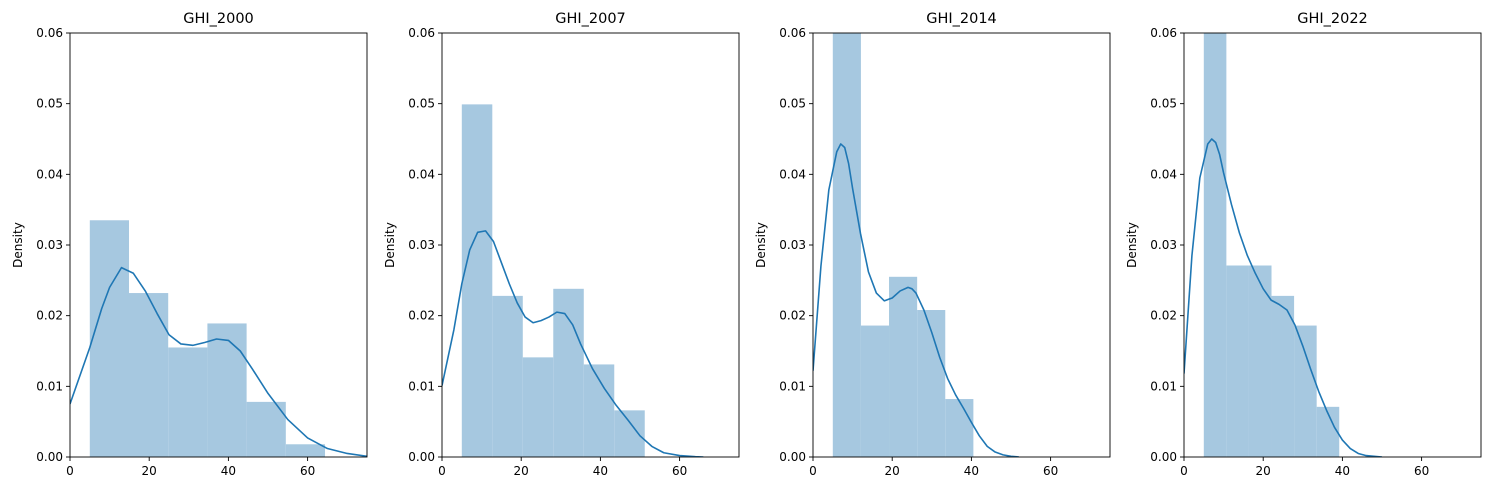 The width and height of the screenshot is (1490, 490). What do you see at coordinates (1332, 19) in the screenshot?
I see `chart-title: GHI_2022` at bounding box center [1332, 19].